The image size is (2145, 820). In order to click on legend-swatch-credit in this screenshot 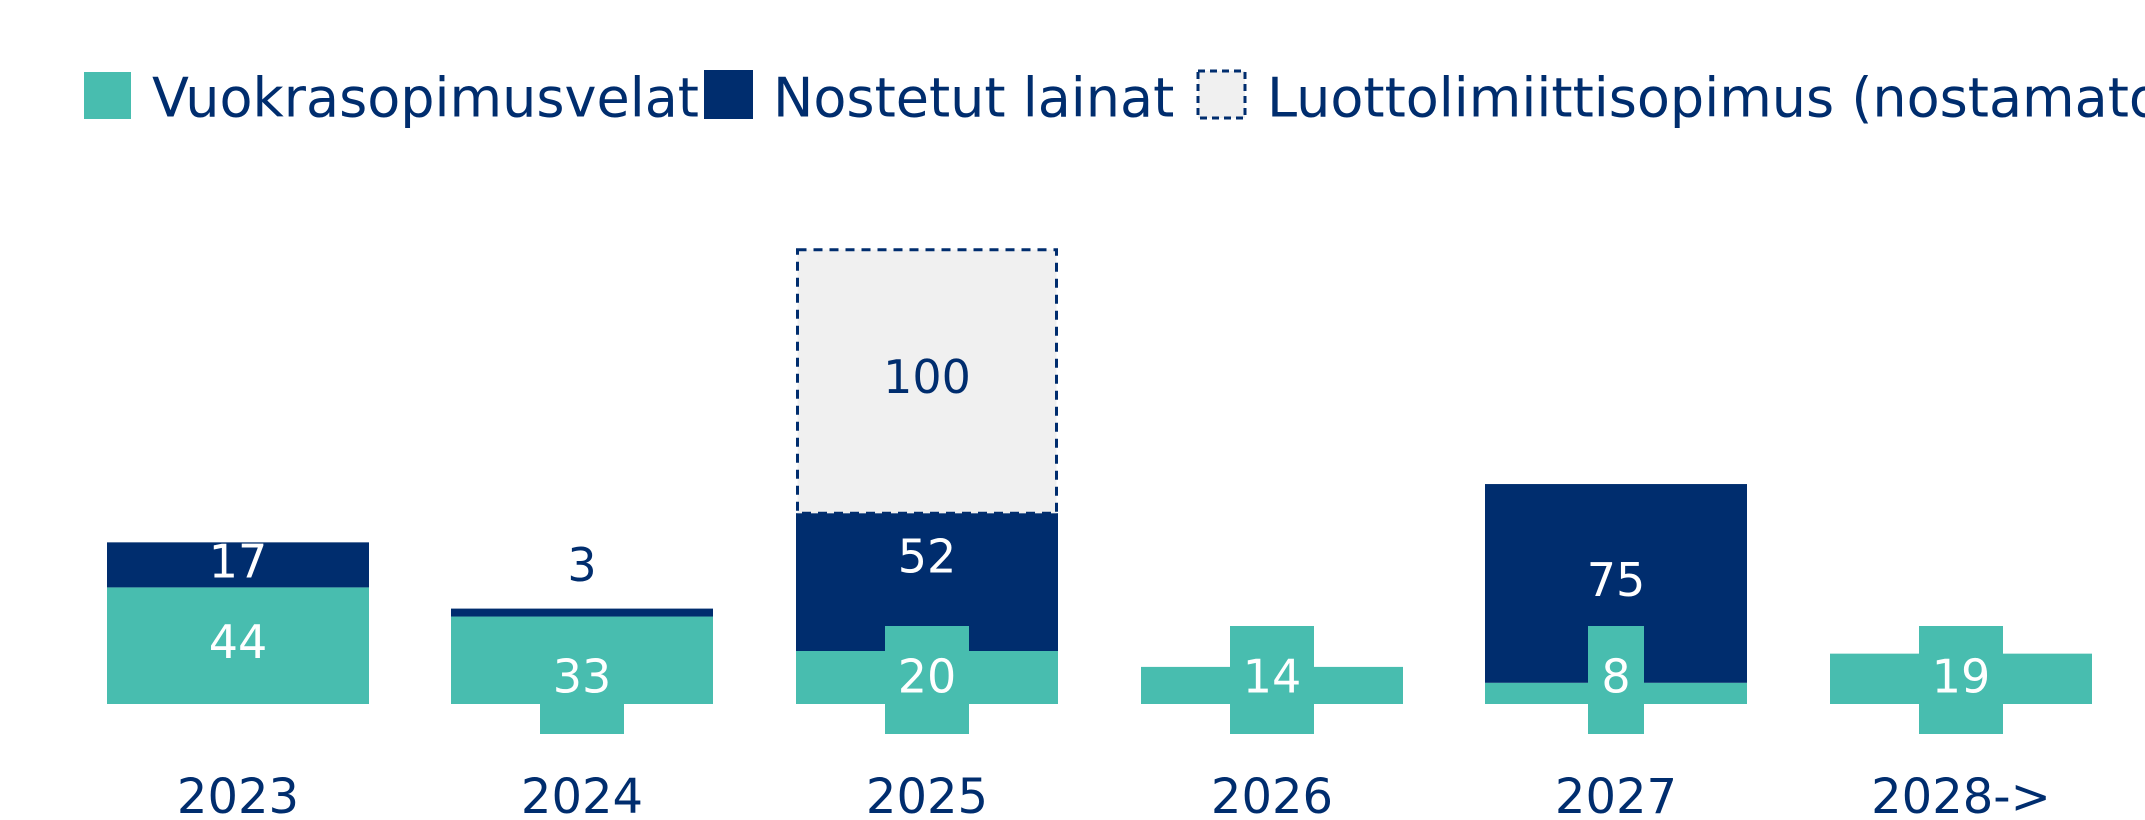, I will do `click(1221, 94)`.